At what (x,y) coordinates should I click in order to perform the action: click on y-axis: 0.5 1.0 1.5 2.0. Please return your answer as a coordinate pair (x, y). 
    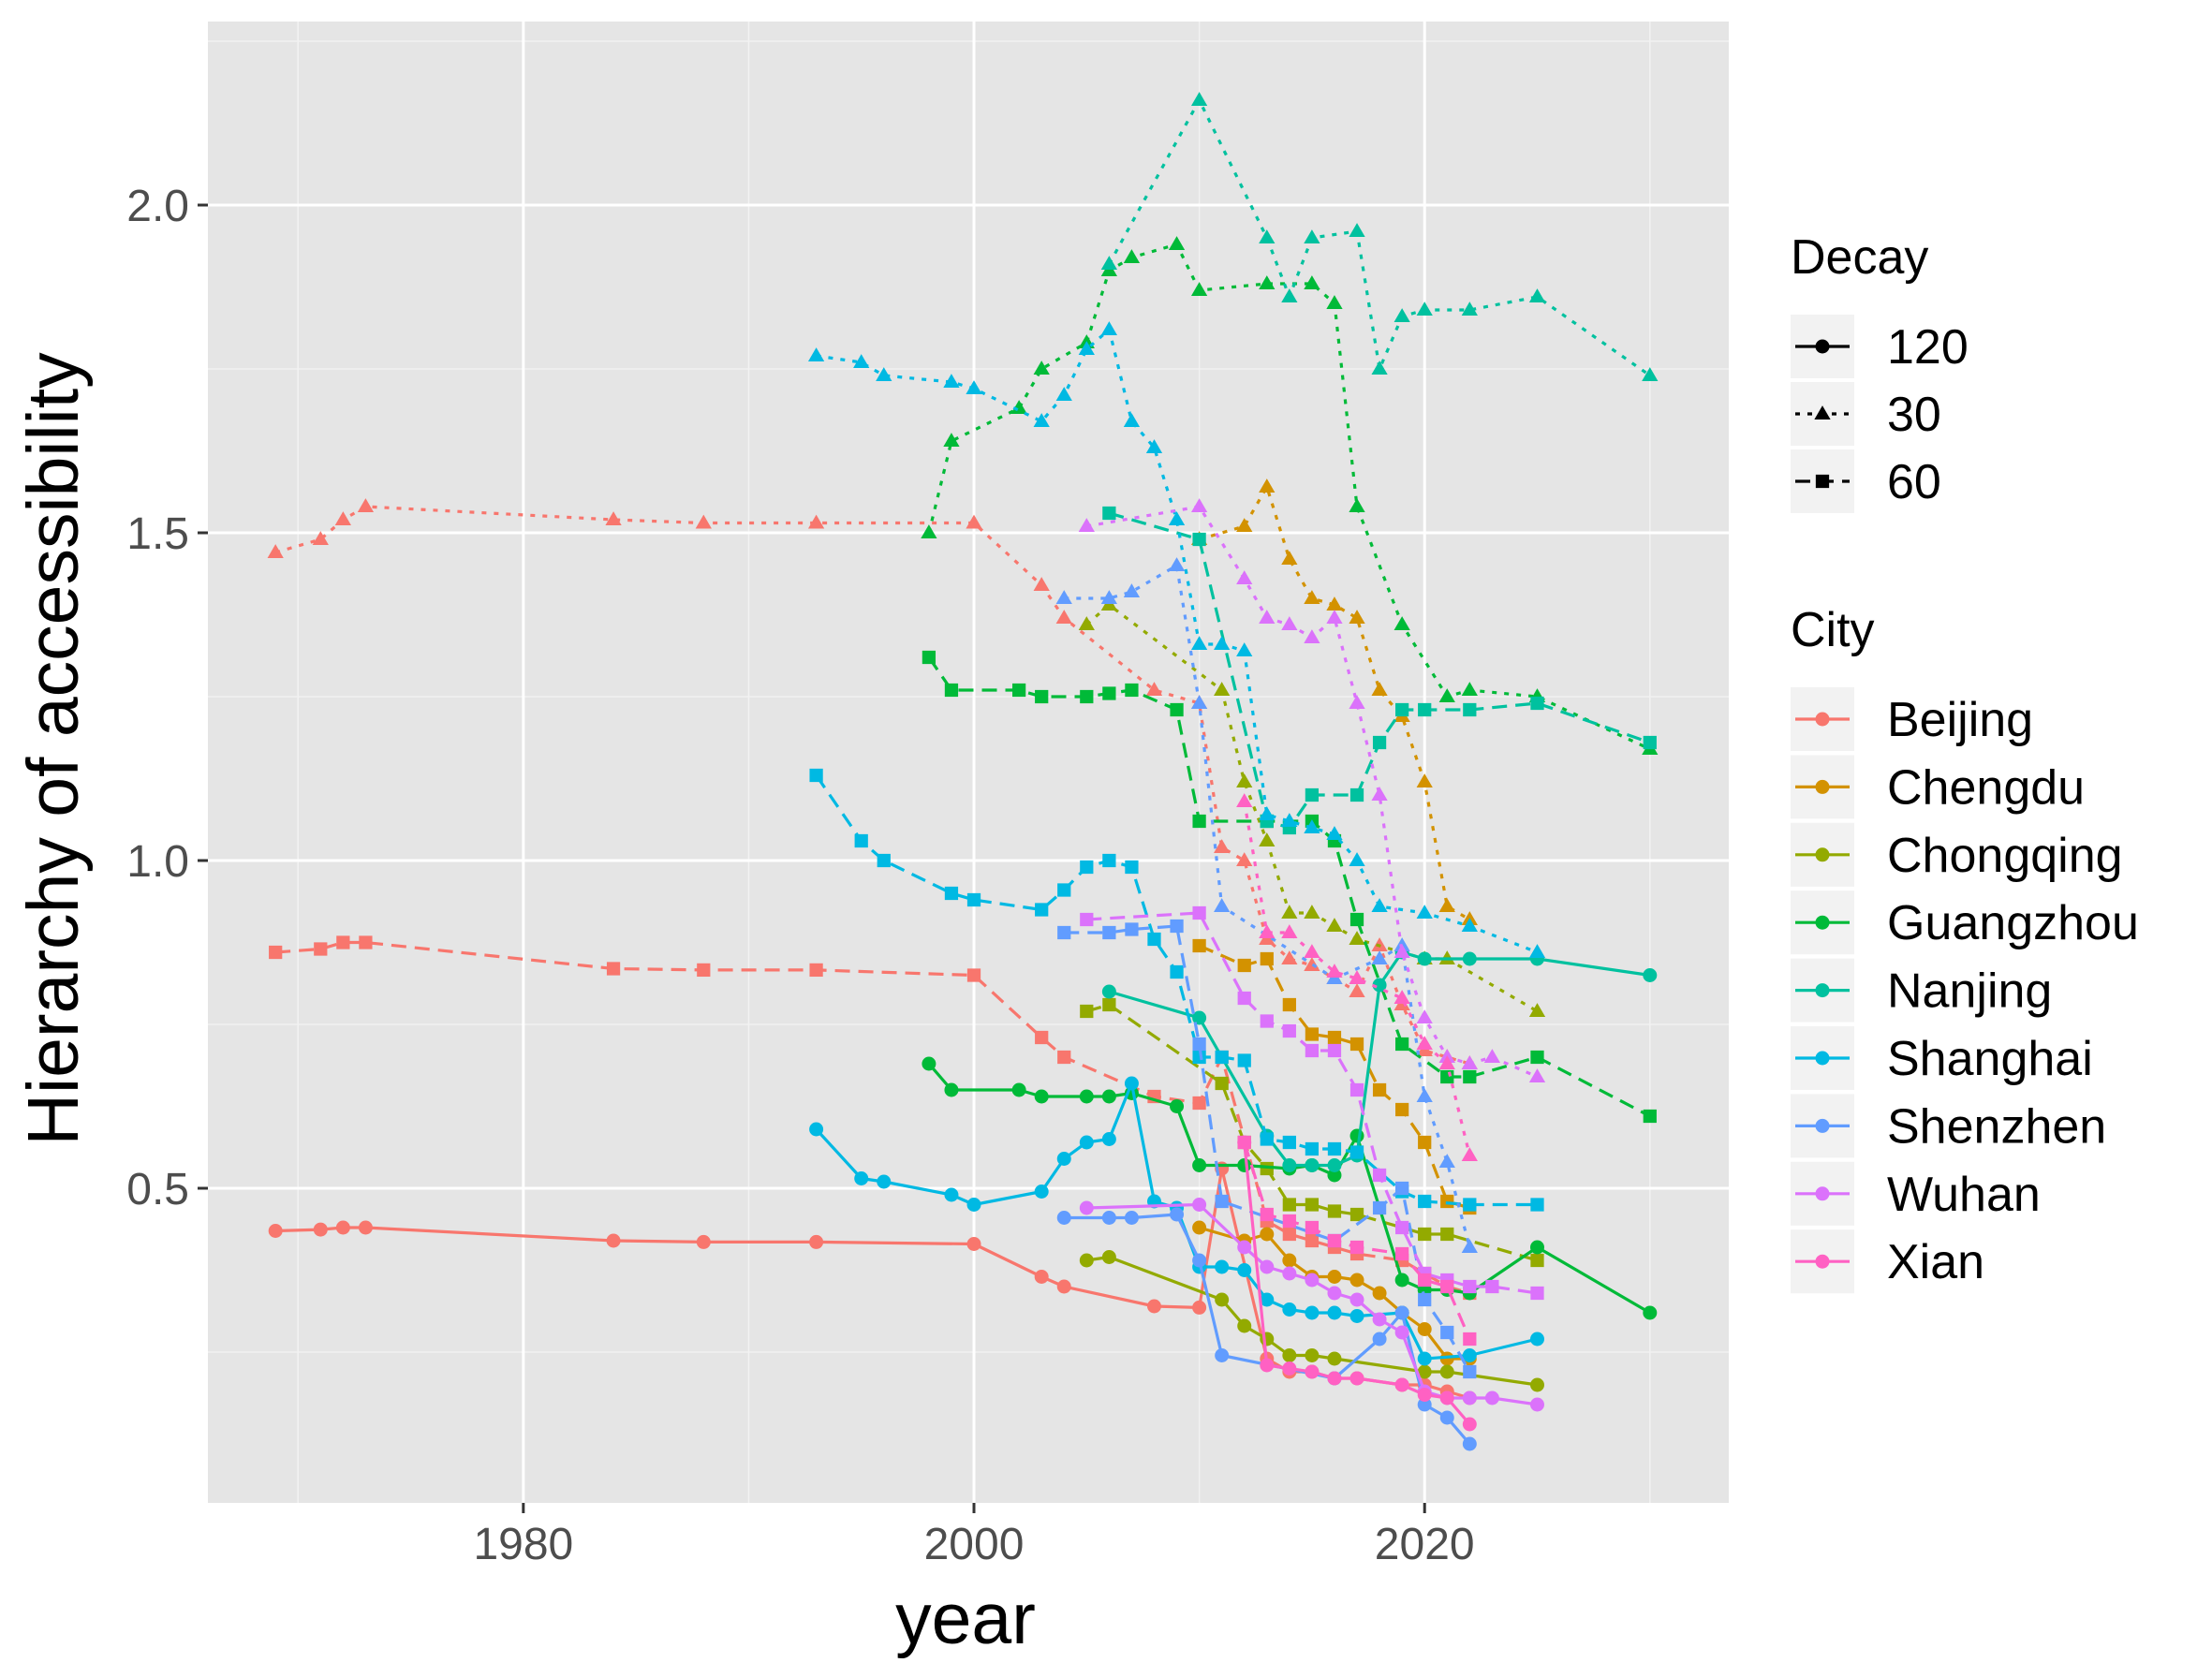
    Looking at the image, I should click on (167, 698).